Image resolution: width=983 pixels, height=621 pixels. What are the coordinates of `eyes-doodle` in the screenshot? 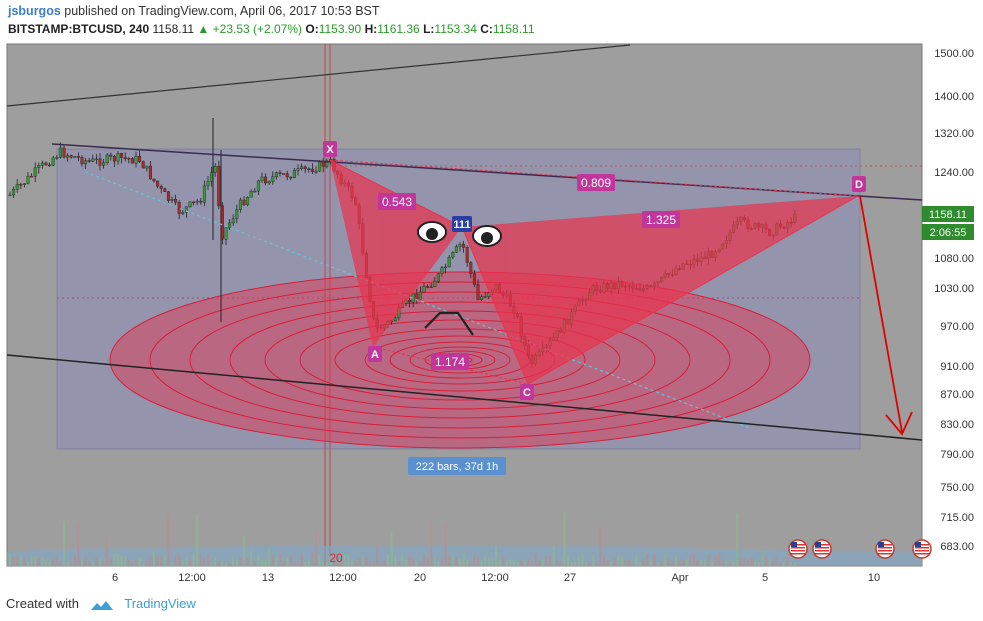 It's located at (459, 278).